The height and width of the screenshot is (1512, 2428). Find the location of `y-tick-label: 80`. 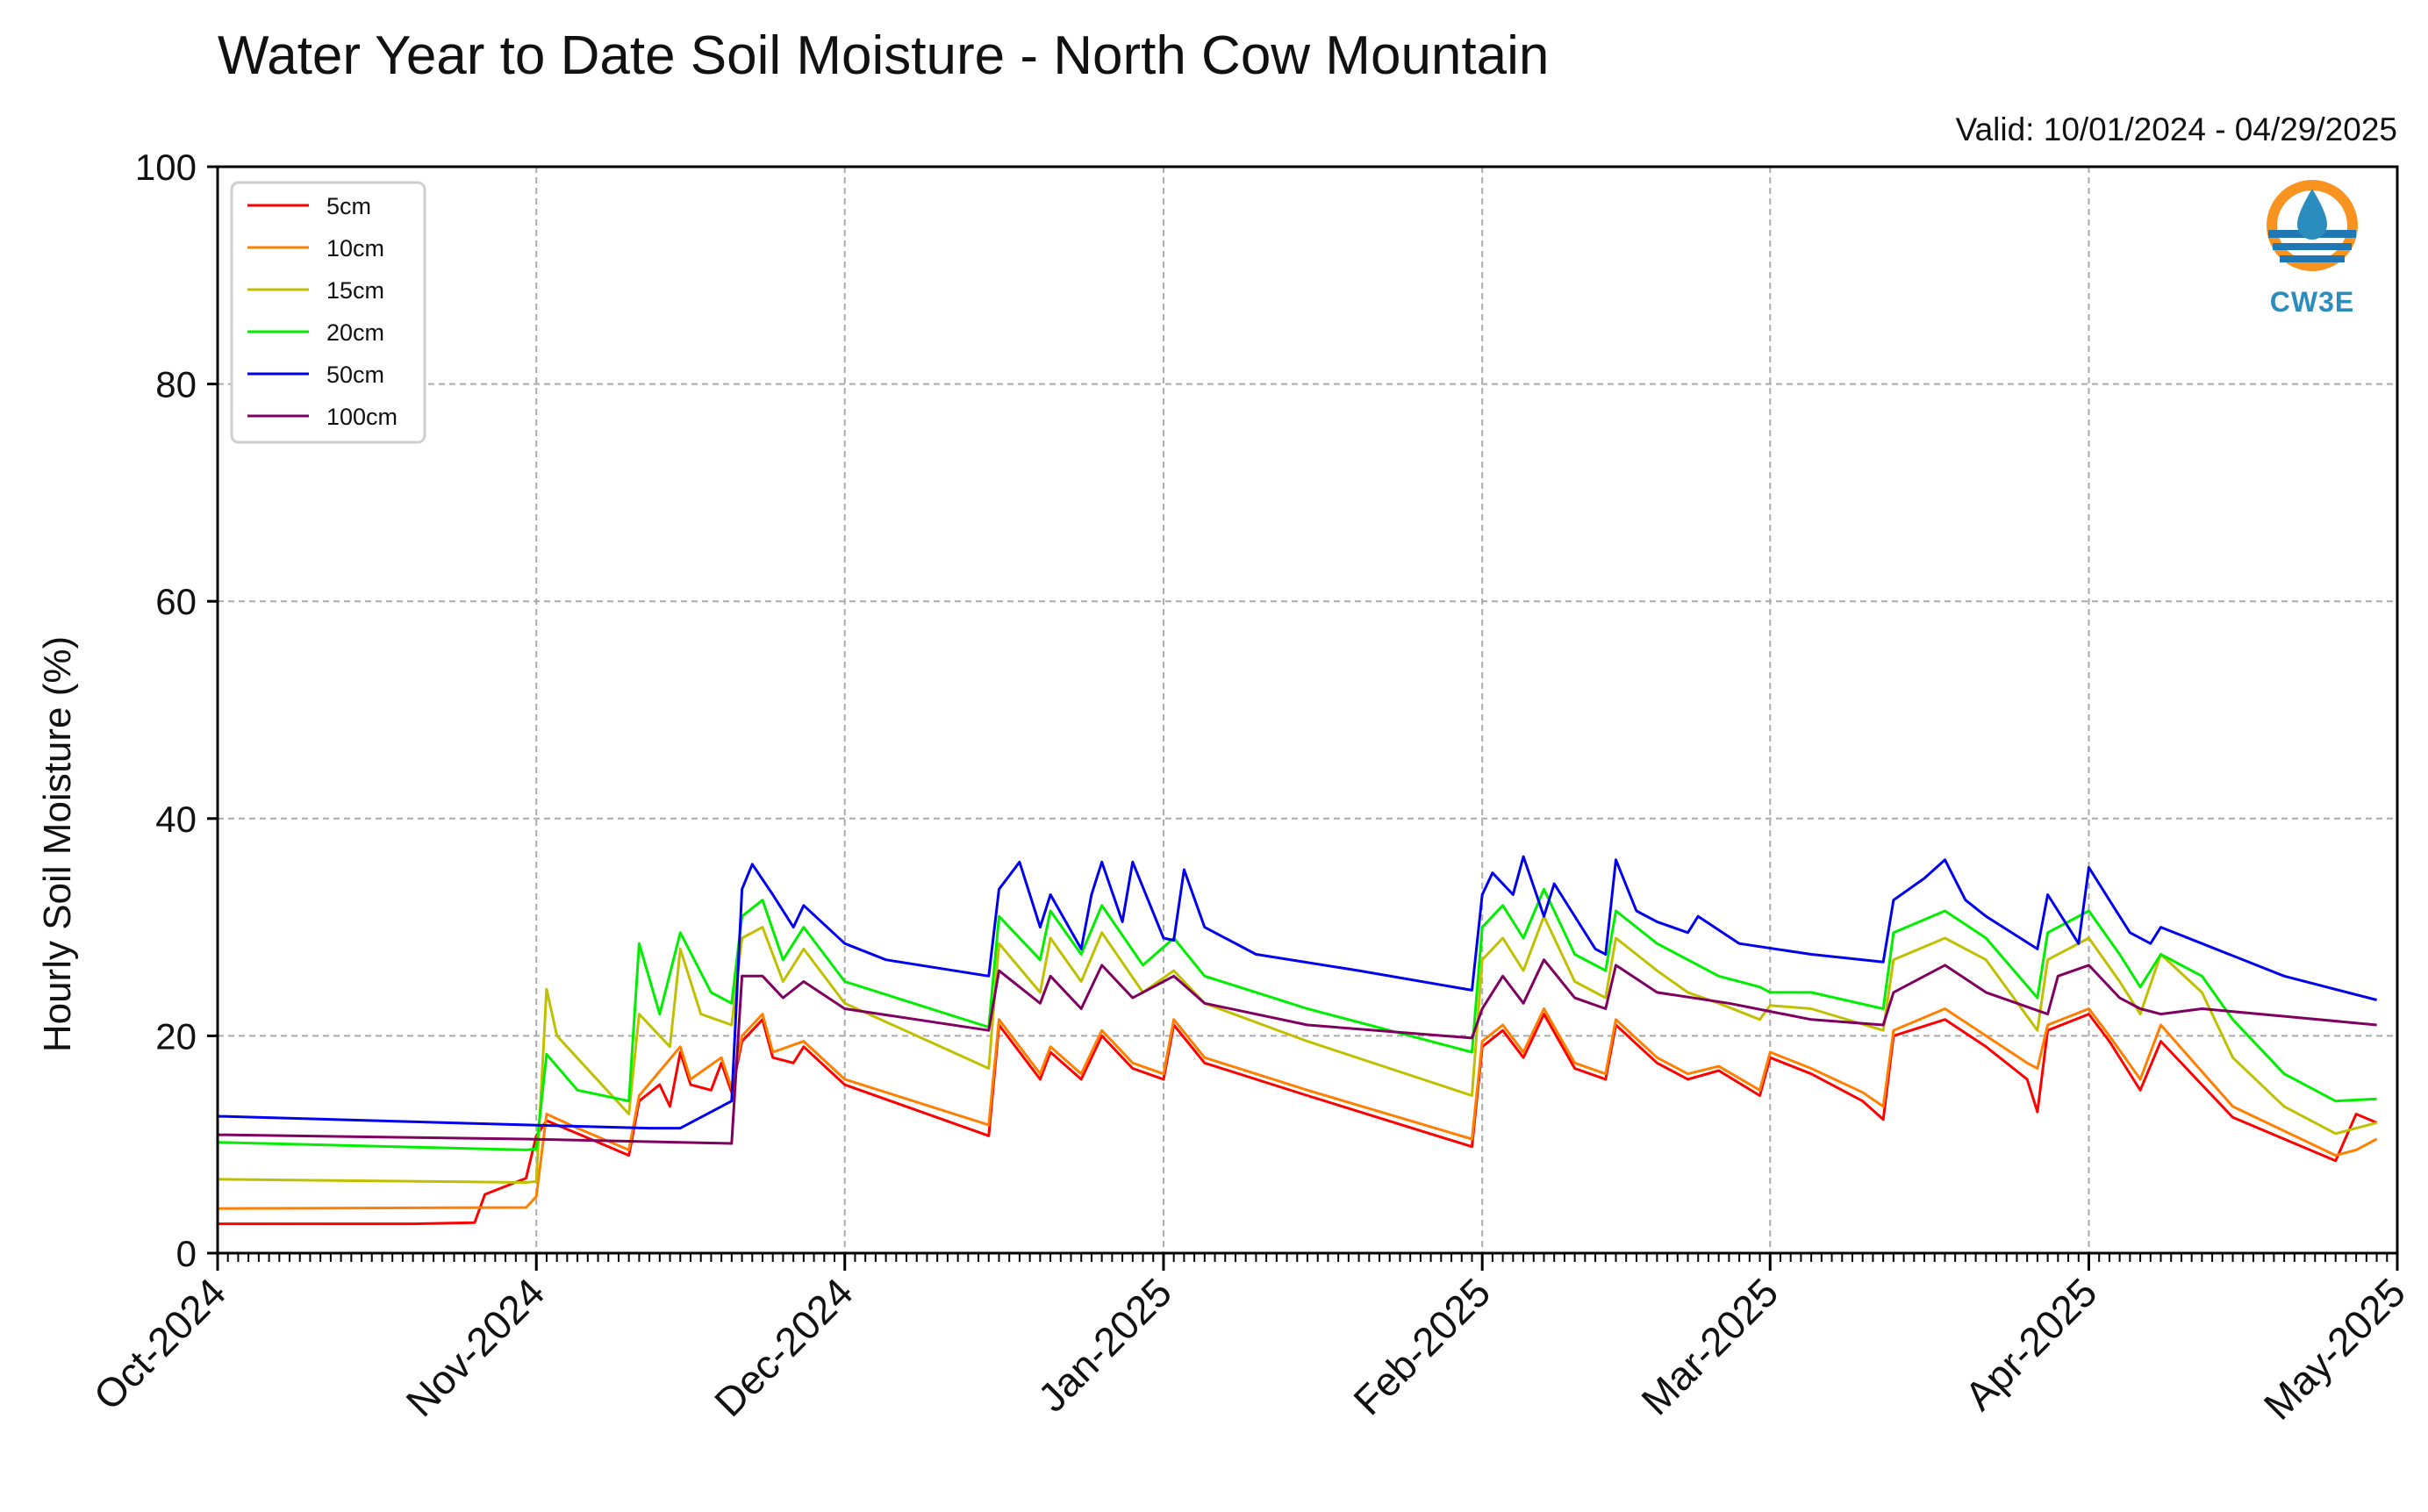

y-tick-label: 80 is located at coordinates (176, 385).